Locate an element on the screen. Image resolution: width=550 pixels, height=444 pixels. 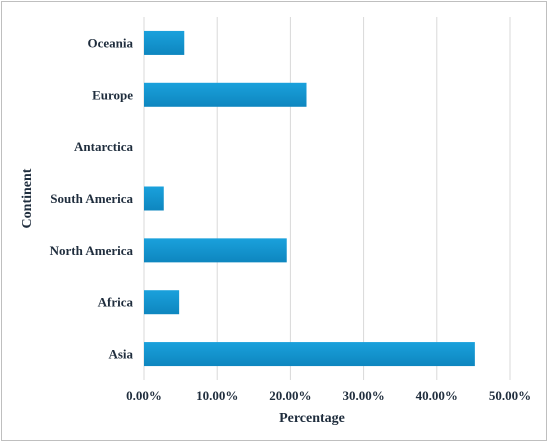
x-tick-label: 30.00% is located at coordinates (363, 395).